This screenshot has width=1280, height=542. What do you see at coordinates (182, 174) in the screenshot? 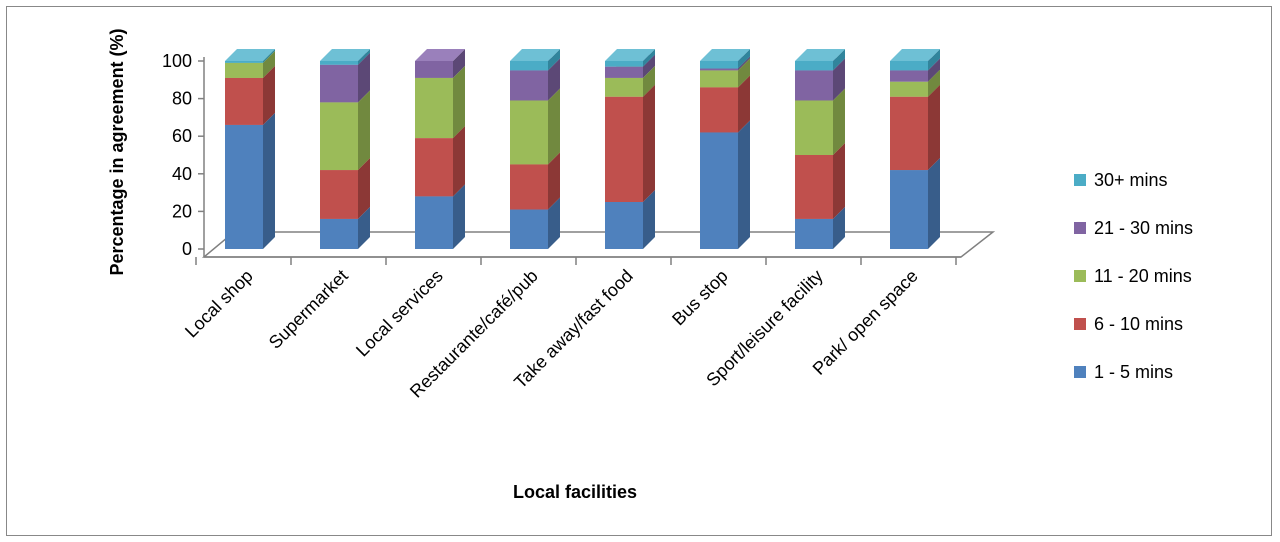
I see `y-tick-label: 40` at bounding box center [182, 174].